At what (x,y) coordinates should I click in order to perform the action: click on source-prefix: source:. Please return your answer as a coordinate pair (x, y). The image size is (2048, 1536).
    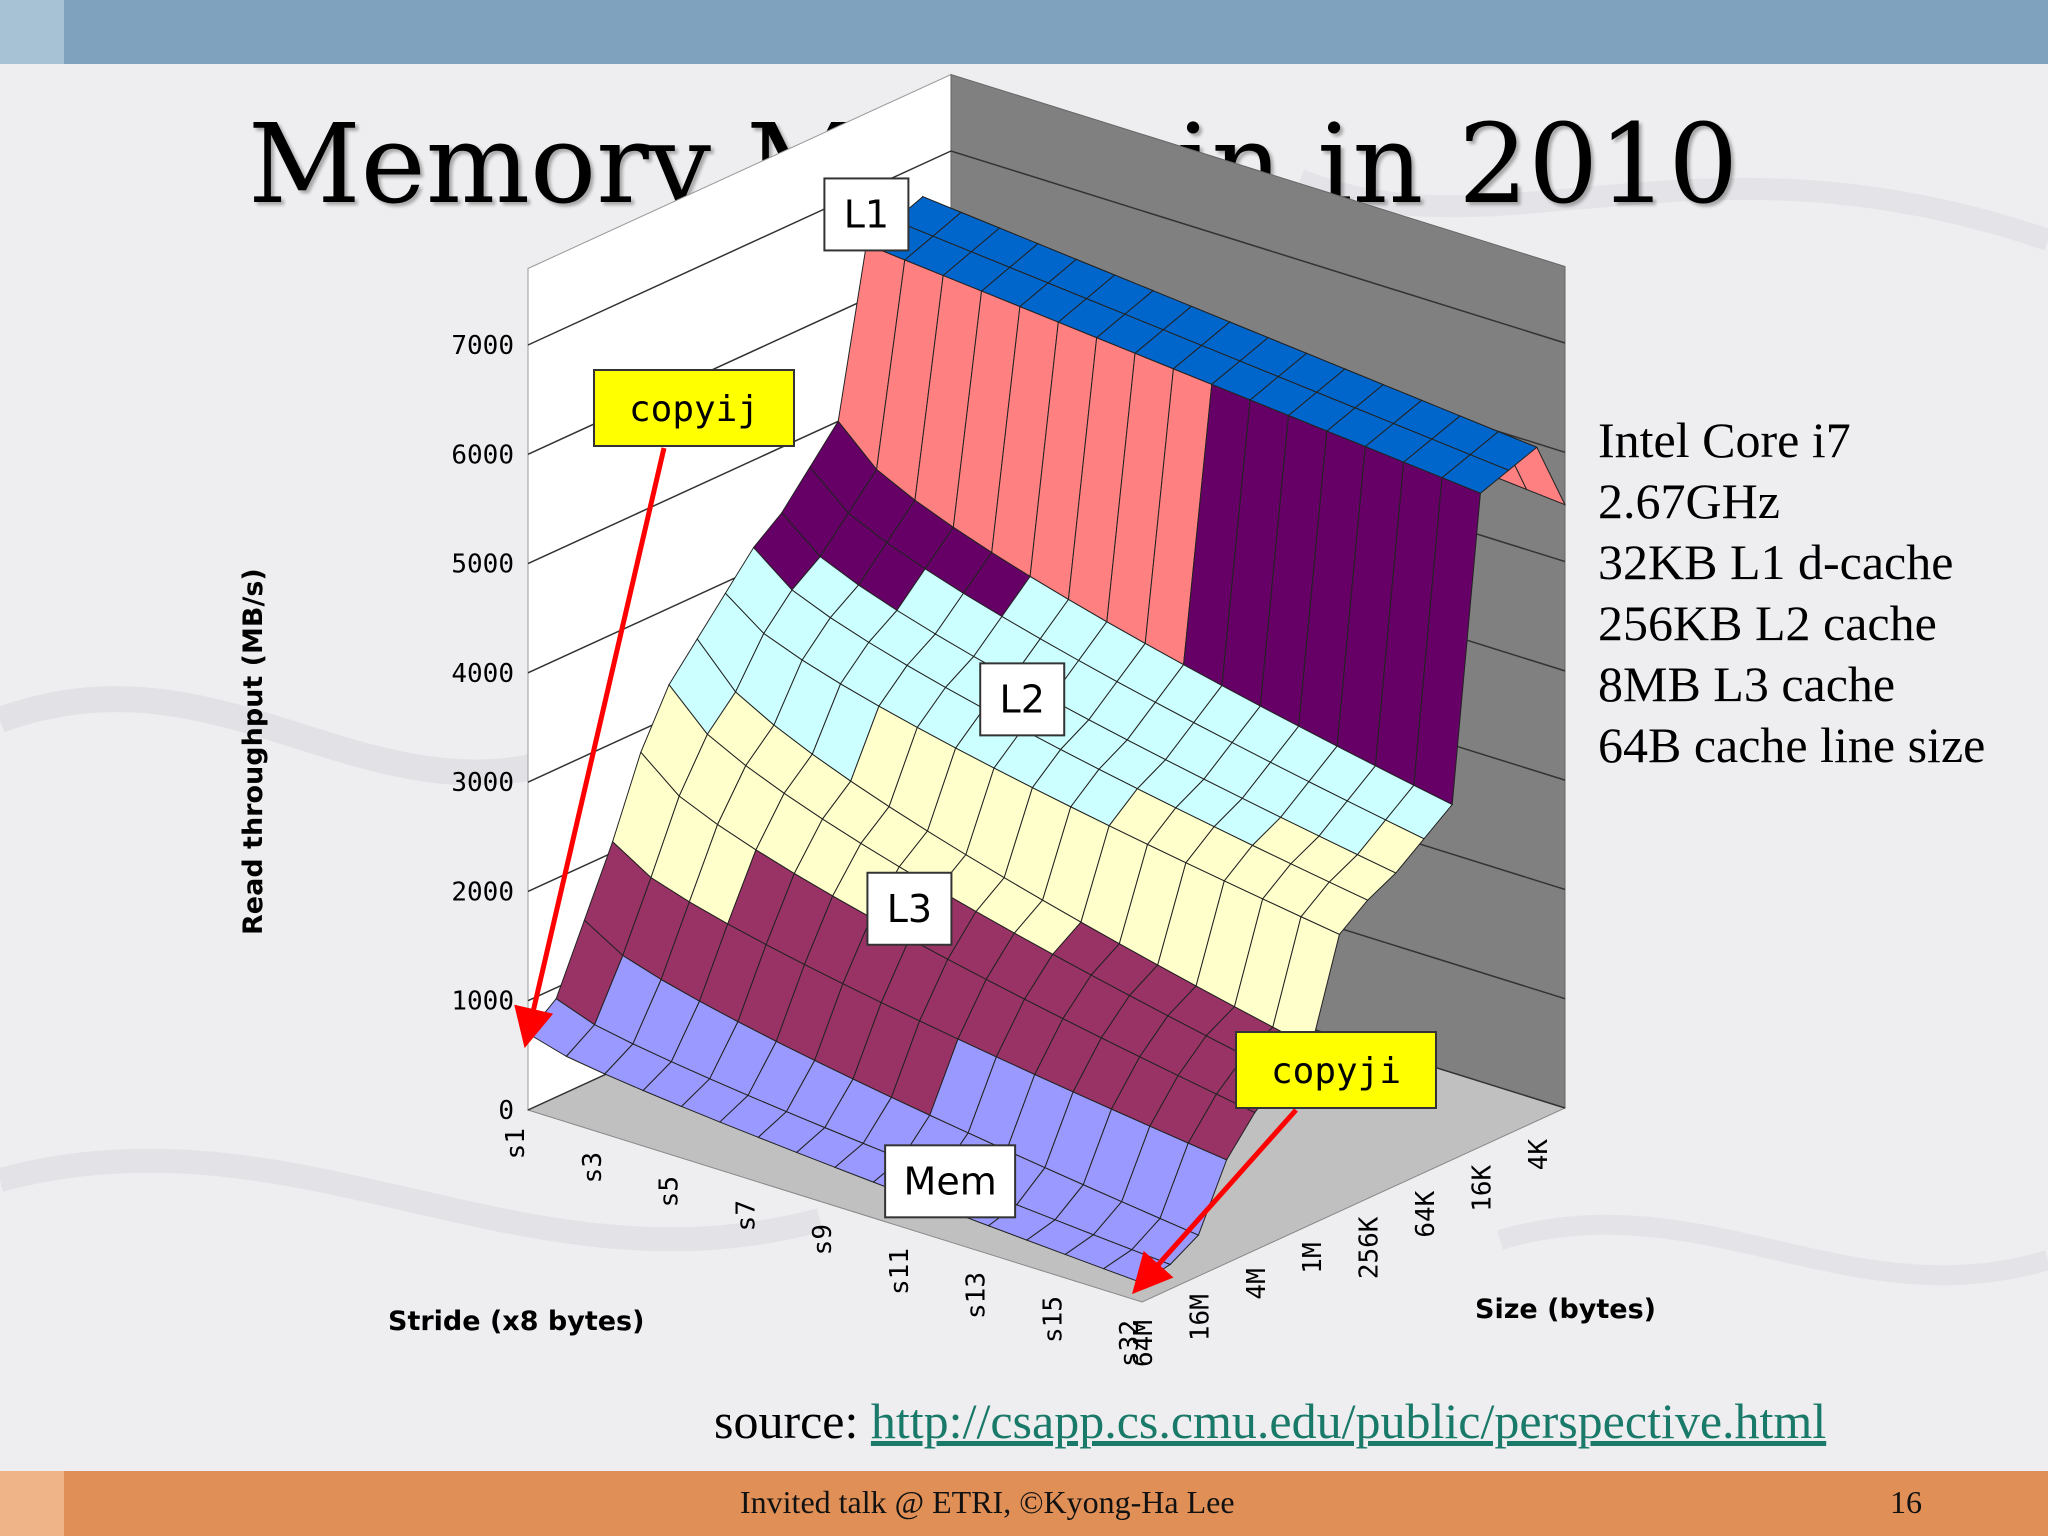
    Looking at the image, I should click on (792, 1421).